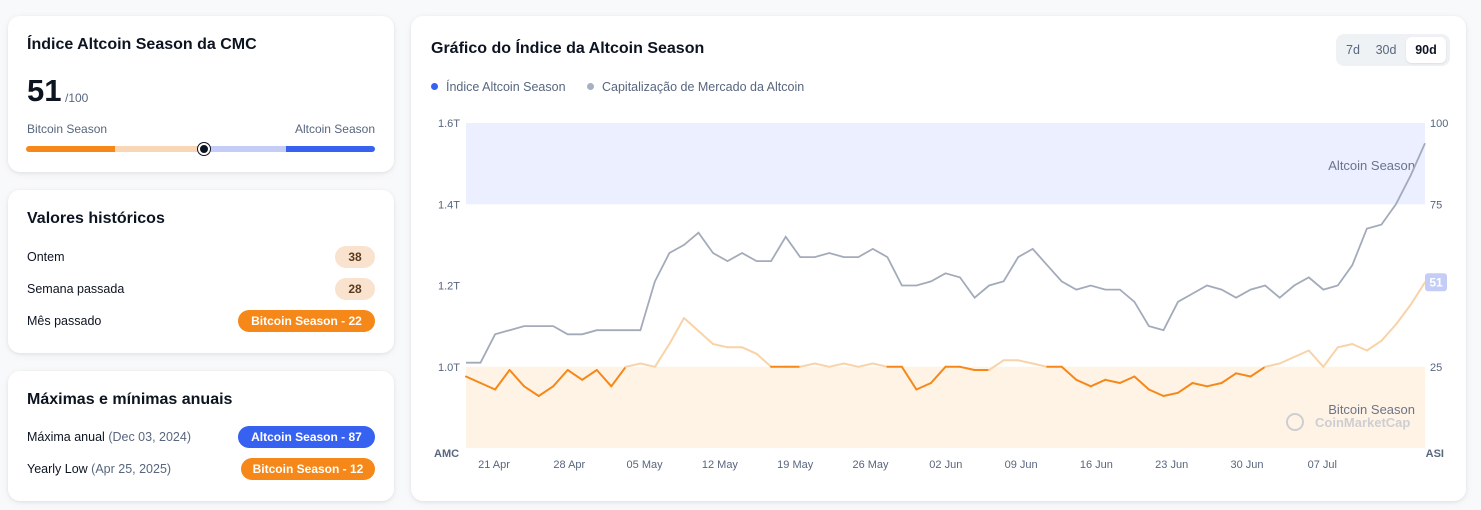 The height and width of the screenshot is (510, 1481). What do you see at coordinates (306, 321) in the screenshot?
I see `history-value-last-month: Bitcoin Season - 22` at bounding box center [306, 321].